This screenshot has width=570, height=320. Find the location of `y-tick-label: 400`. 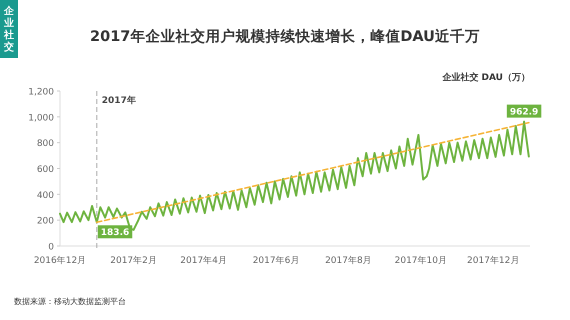

y-tick-label: 400 is located at coordinates (45, 195).